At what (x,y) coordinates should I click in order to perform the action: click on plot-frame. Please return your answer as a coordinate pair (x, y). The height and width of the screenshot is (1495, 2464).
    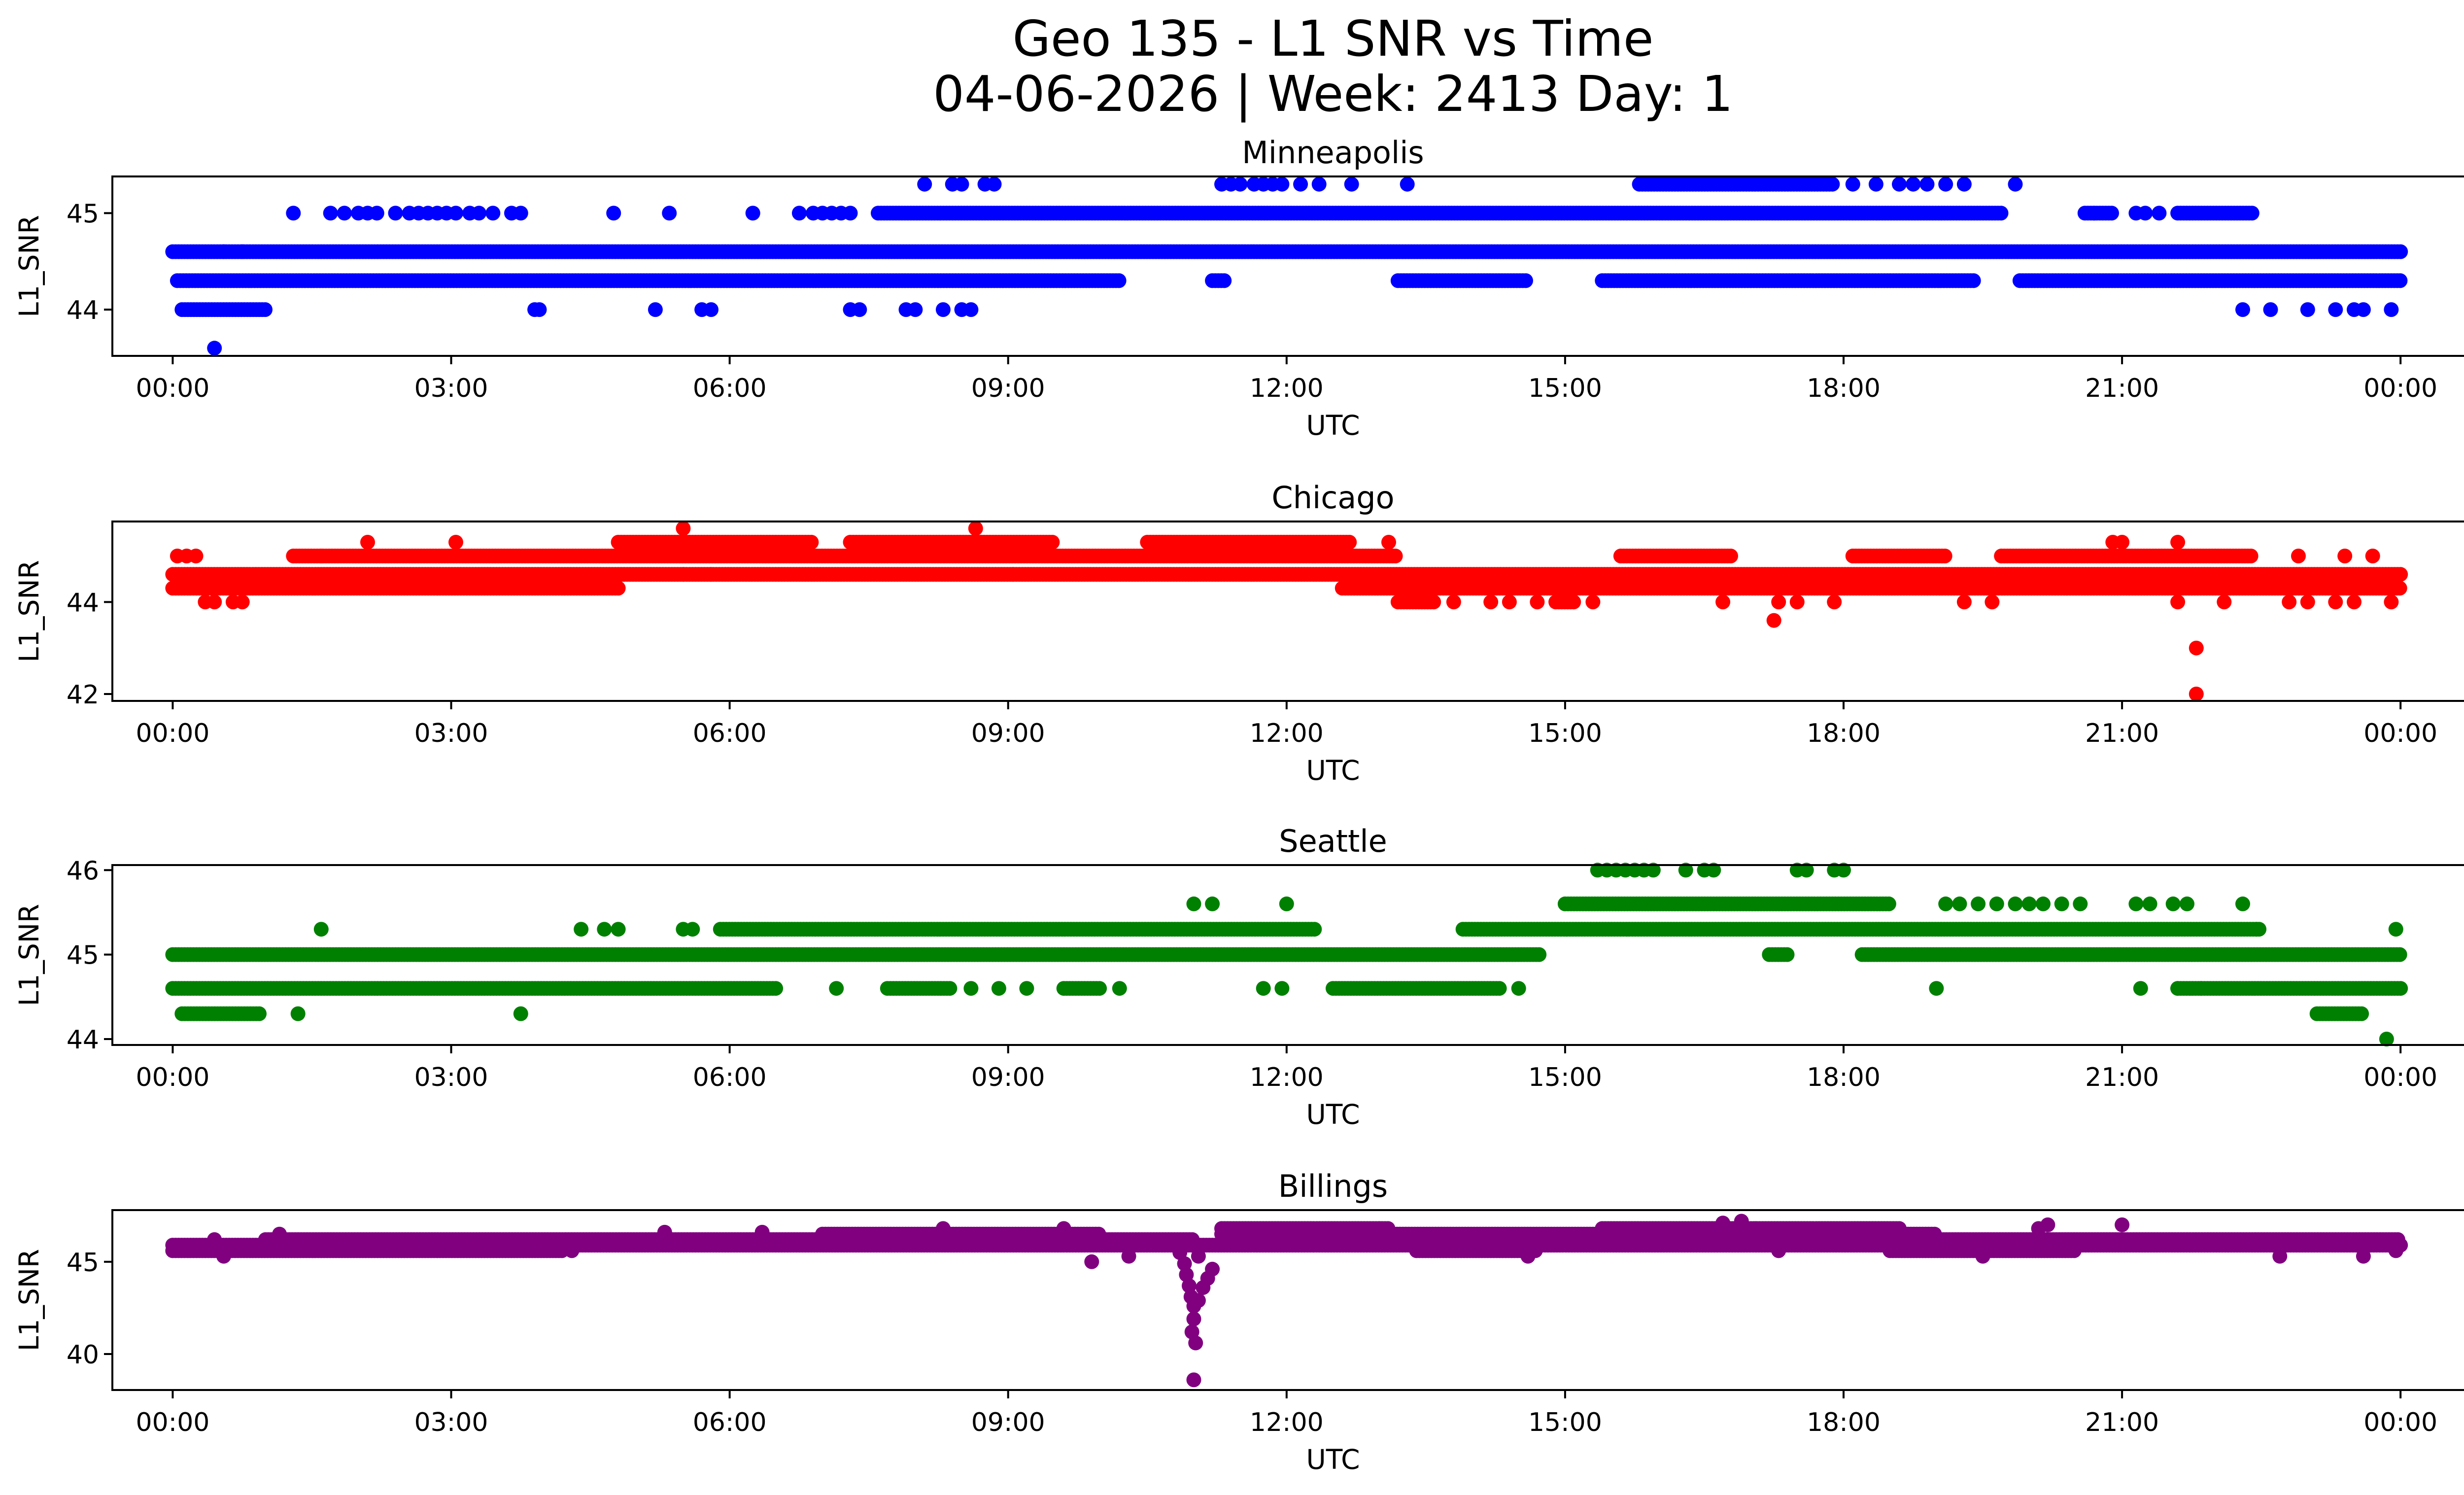
    Looking at the image, I should click on (1287, 266).